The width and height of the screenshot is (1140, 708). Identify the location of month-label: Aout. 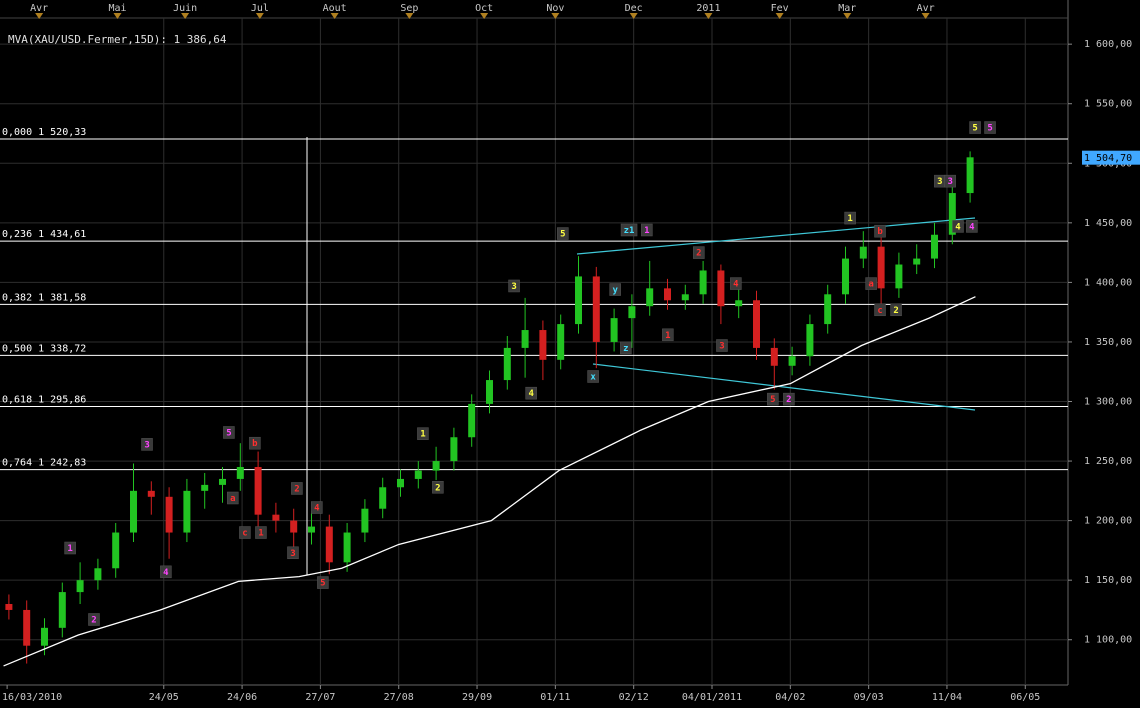
(335, 8).